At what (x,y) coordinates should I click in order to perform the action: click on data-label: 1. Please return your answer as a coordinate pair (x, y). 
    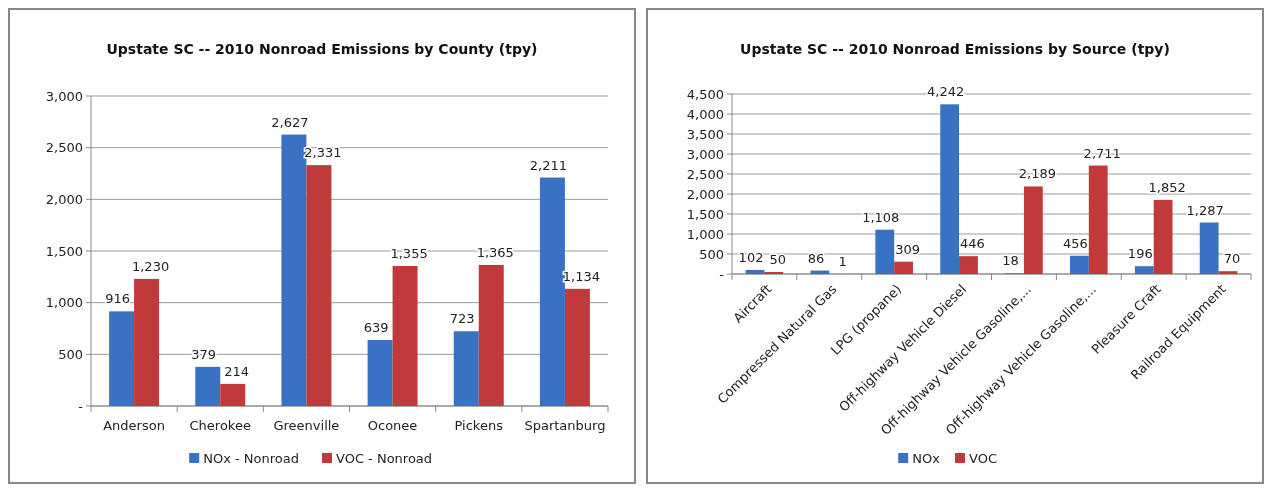
    Looking at the image, I should click on (842, 261).